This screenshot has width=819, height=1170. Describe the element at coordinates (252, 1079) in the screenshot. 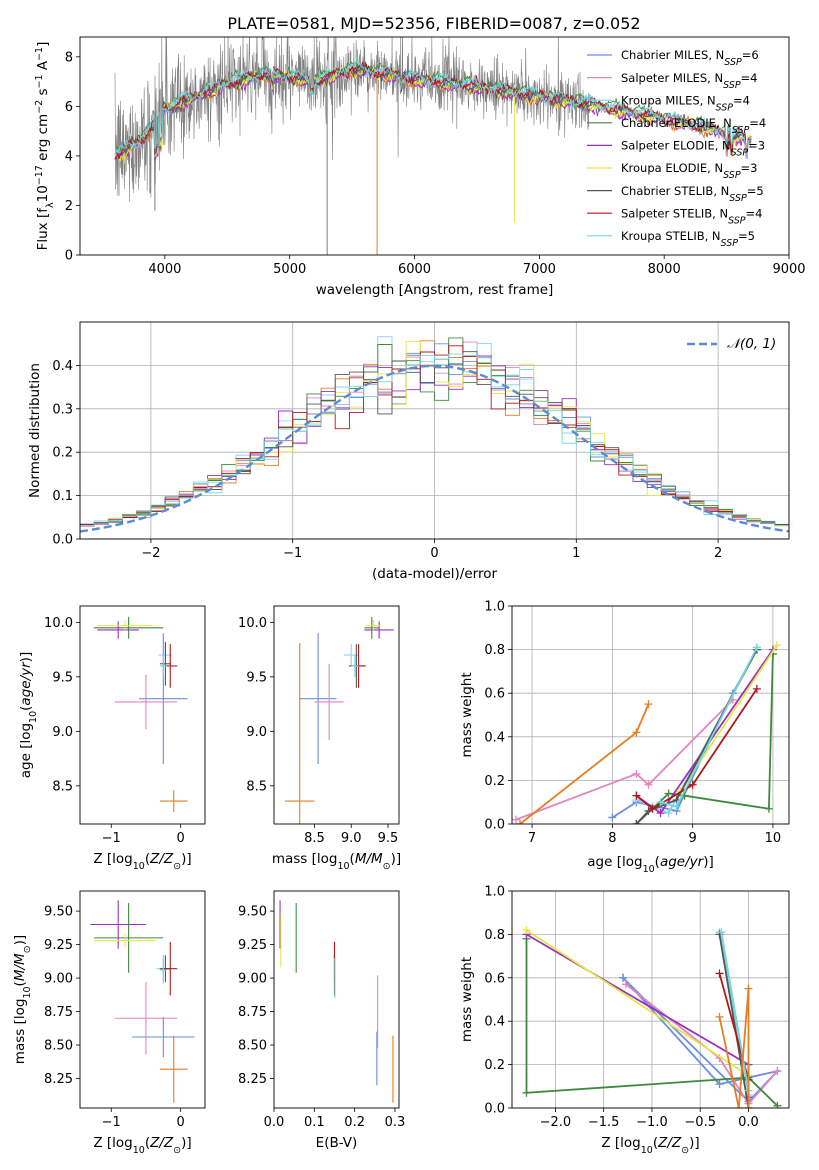

I see `y-tick-label: 8.25` at that location.